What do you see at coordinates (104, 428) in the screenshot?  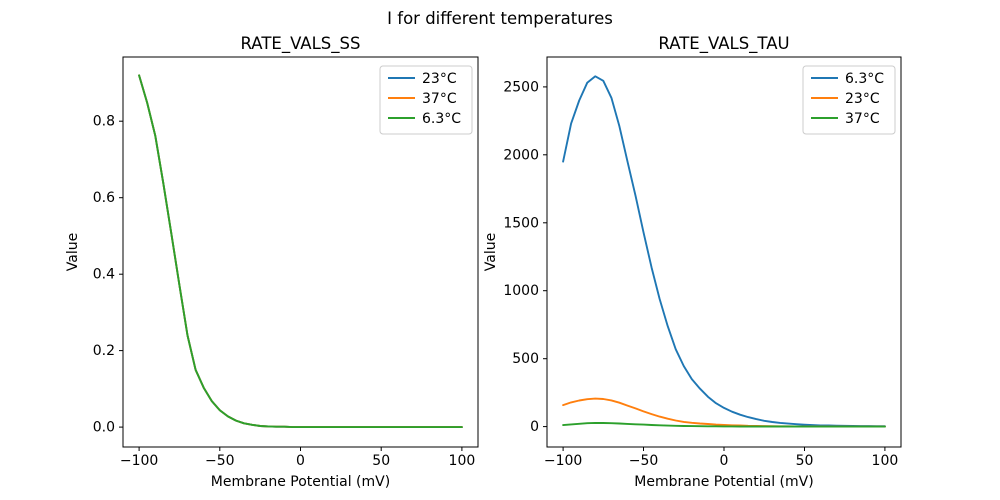 I see `y-tick-label: 0.0` at bounding box center [104, 428].